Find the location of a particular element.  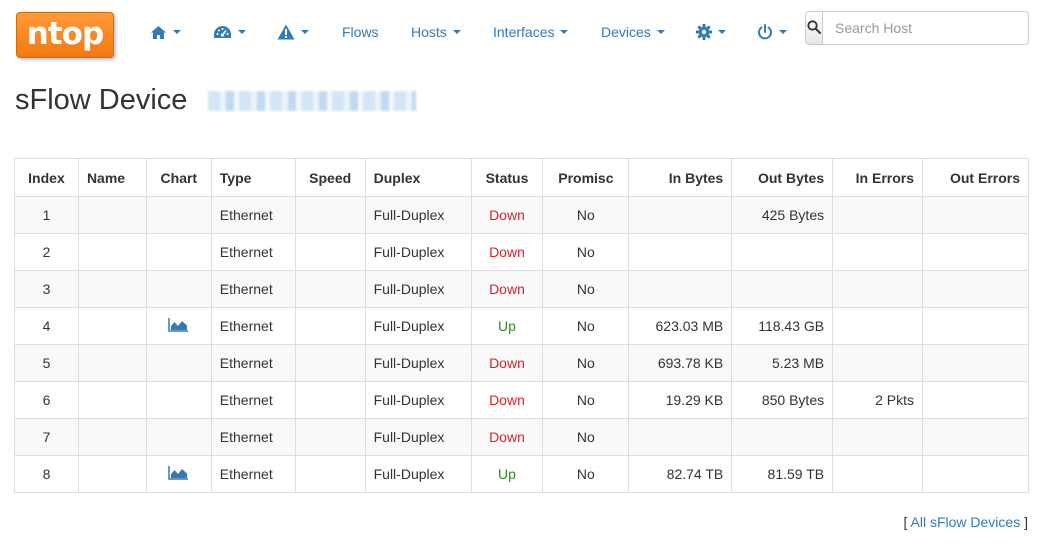

cell-in-bytes: 623.03 MB is located at coordinates (680, 326).